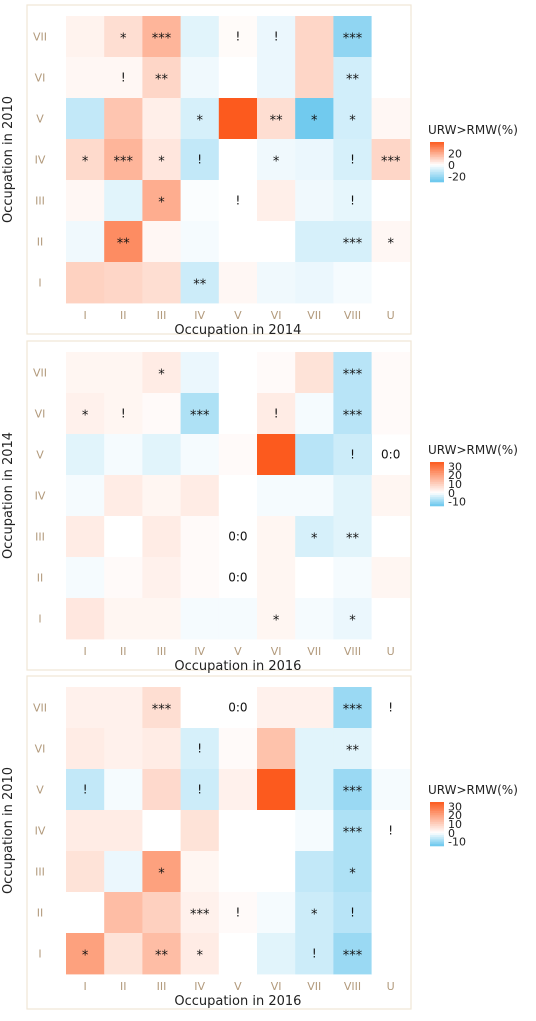  I want to click on x-tick-label: VIII, so click(352, 651).